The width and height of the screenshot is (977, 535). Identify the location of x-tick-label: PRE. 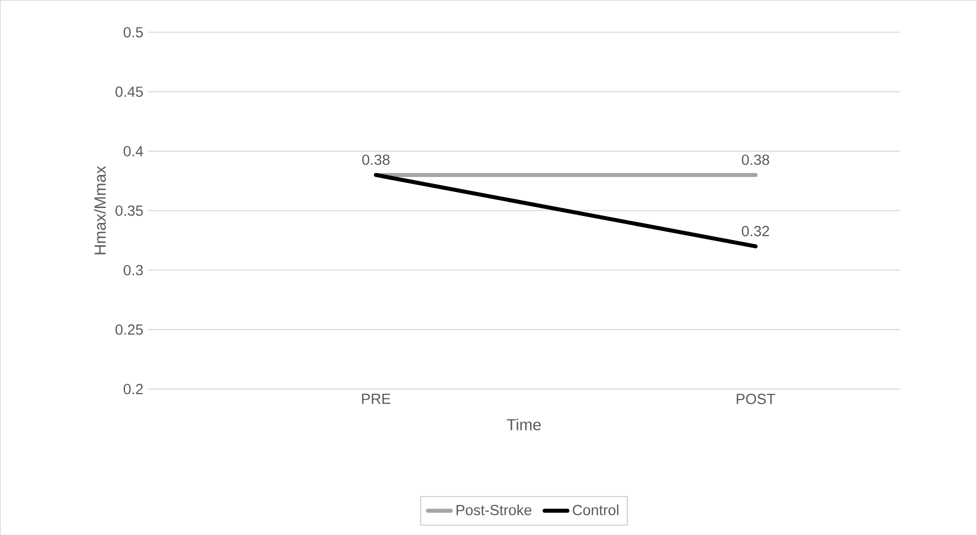
(376, 399).